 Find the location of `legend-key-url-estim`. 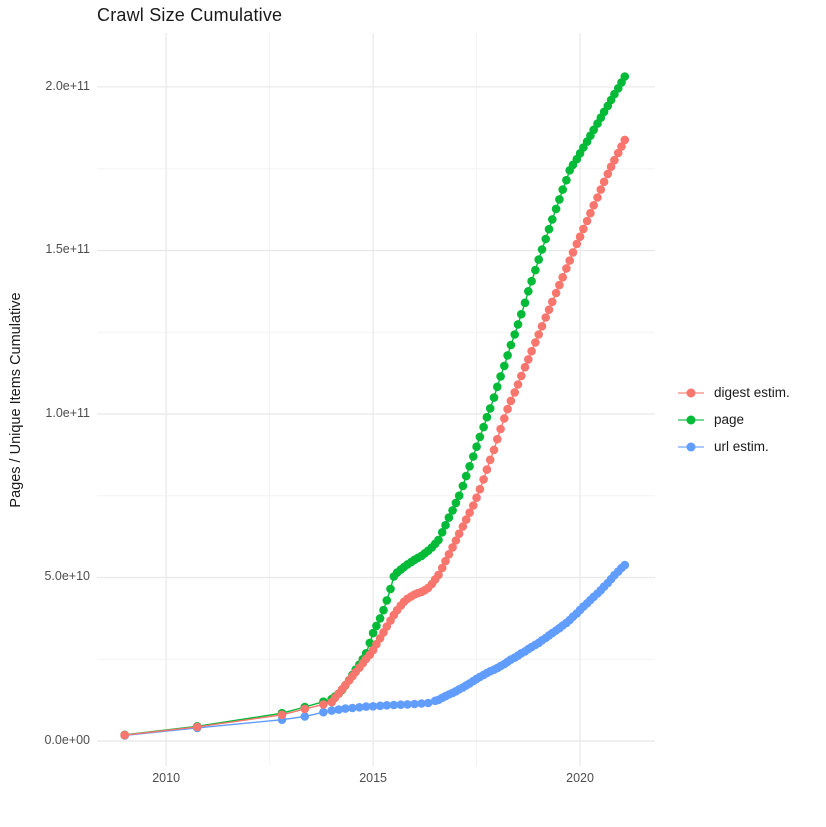

legend-key-url-estim is located at coordinates (691, 447).